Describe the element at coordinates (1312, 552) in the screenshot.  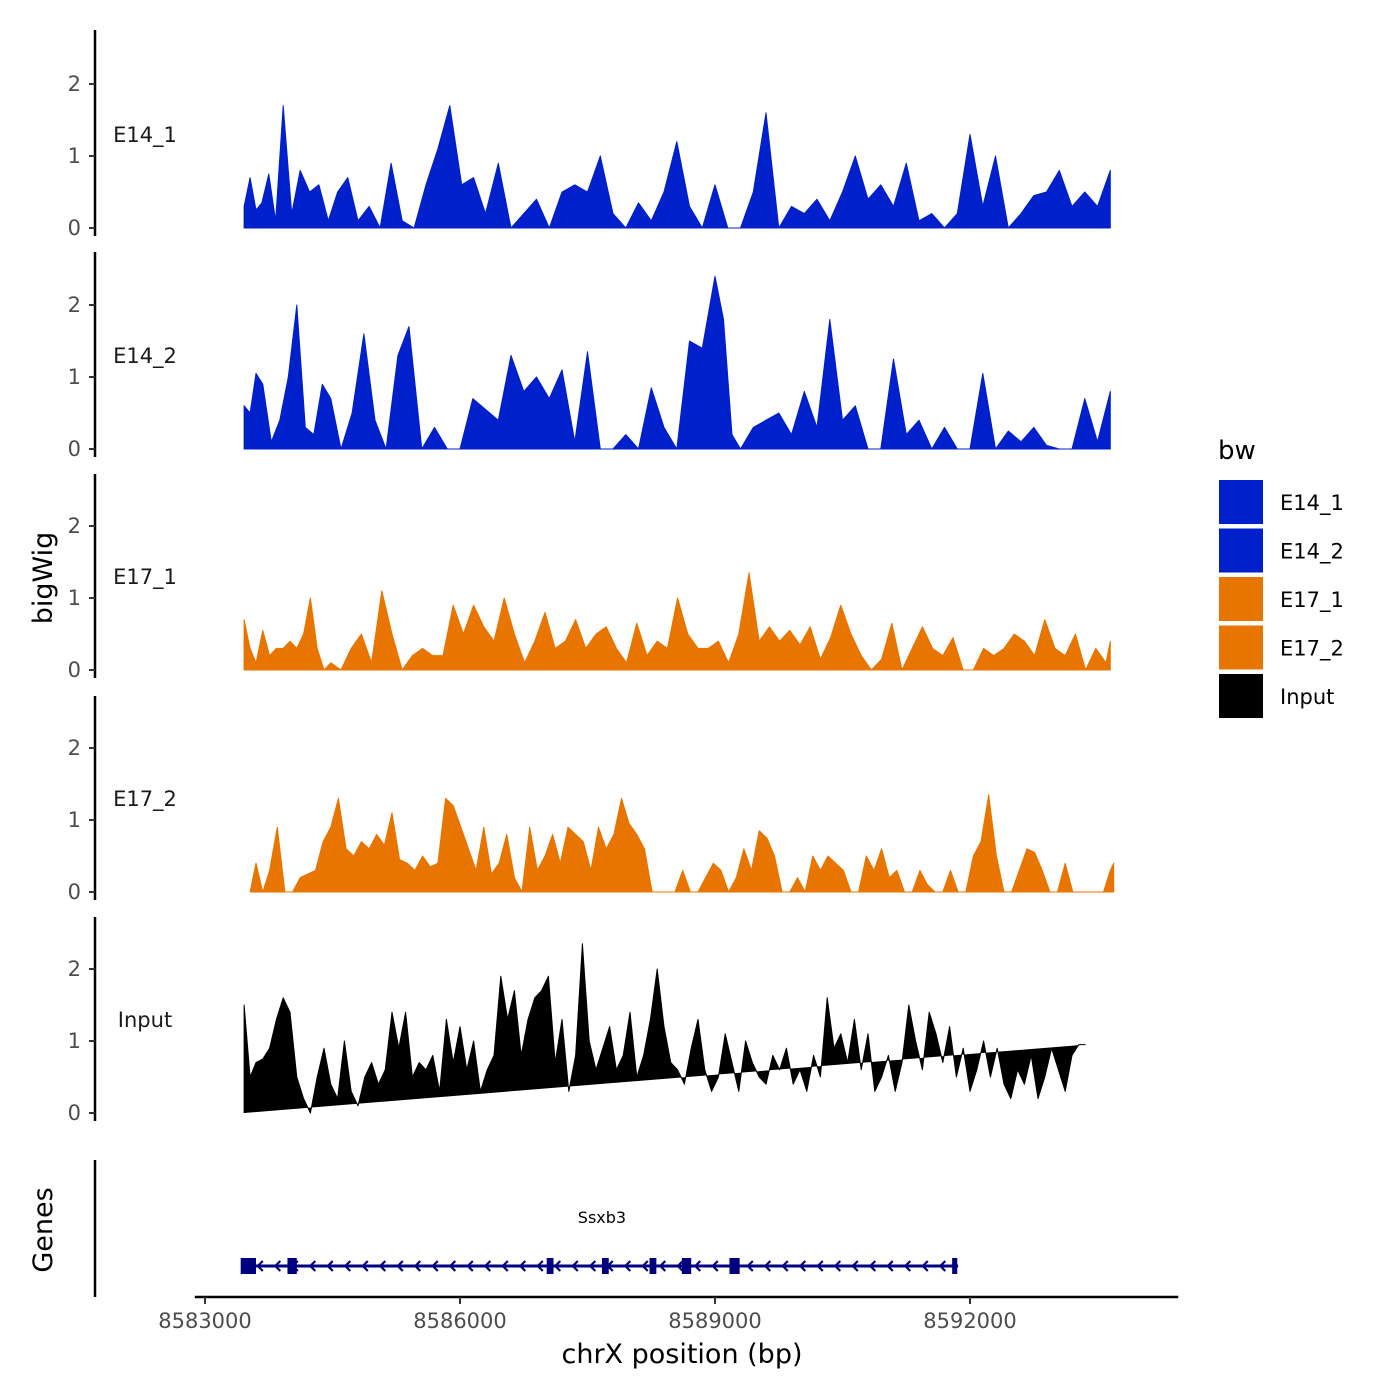
I see `legend-label: E14_2` at that location.